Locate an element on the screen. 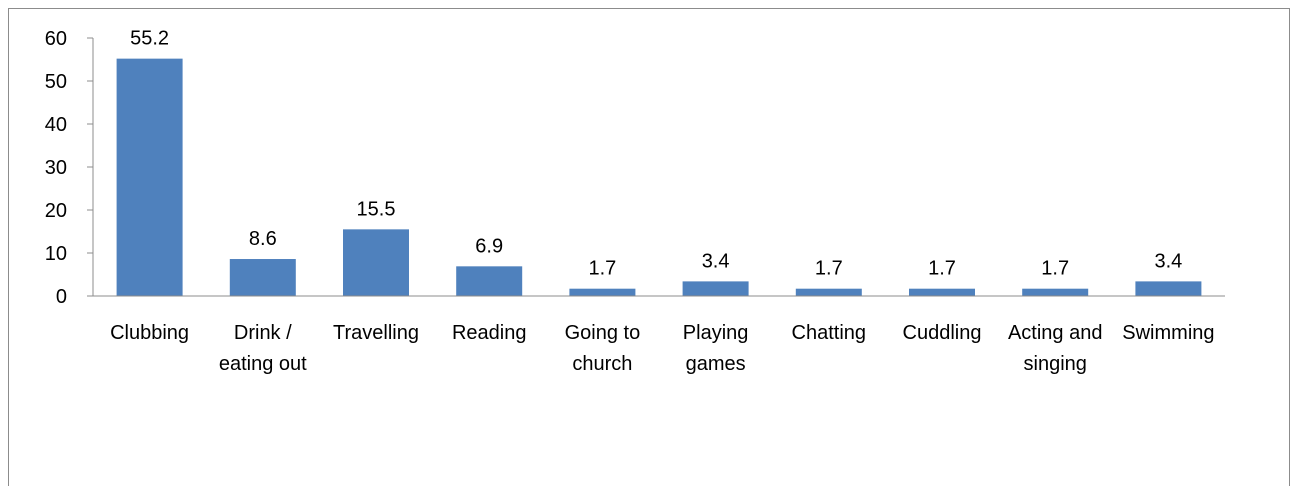 The width and height of the screenshot is (1297, 486). x-tick-label: church is located at coordinates (602, 364).